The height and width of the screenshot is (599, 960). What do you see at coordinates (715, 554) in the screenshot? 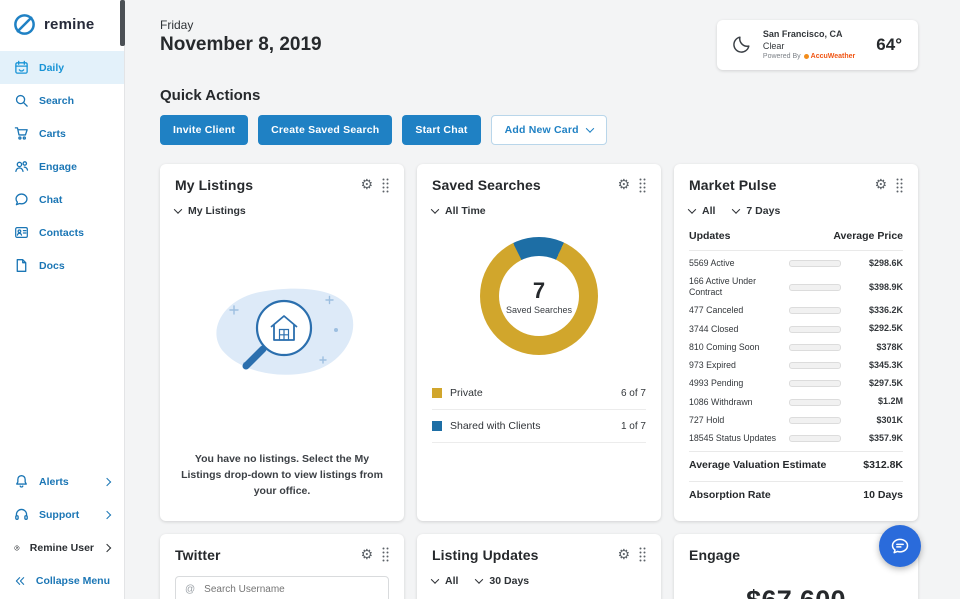
I see `card-title: Engage` at bounding box center [715, 554].